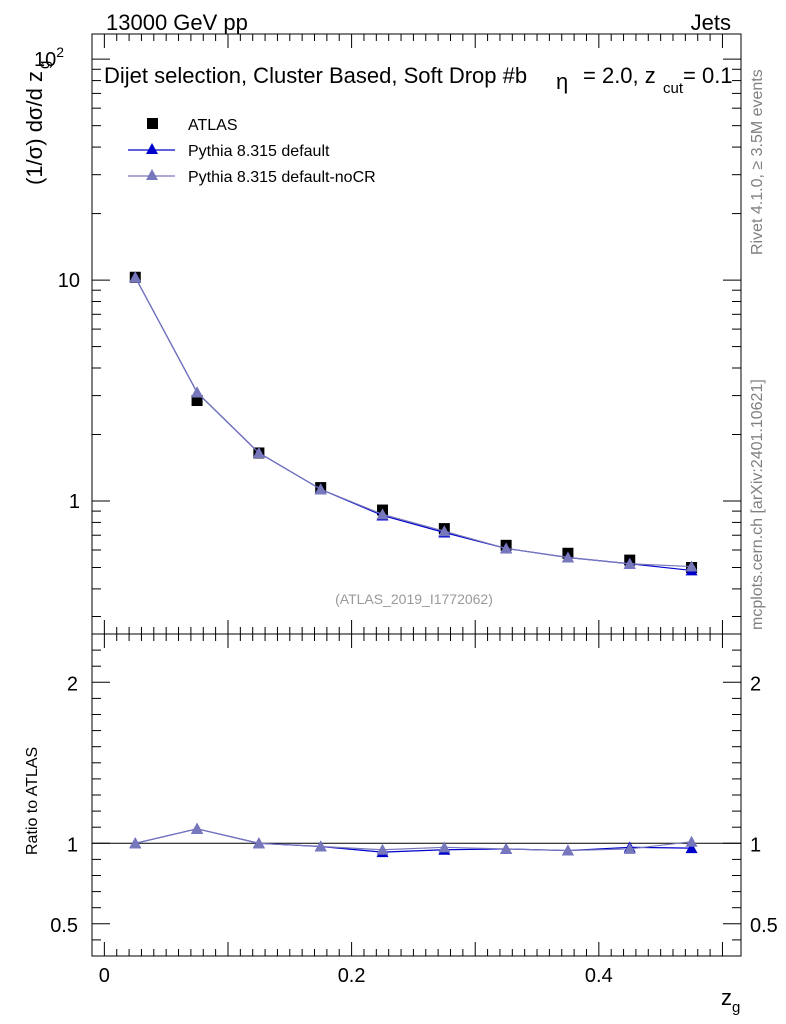  I want to click on legend-nocr-marker, so click(152, 174).